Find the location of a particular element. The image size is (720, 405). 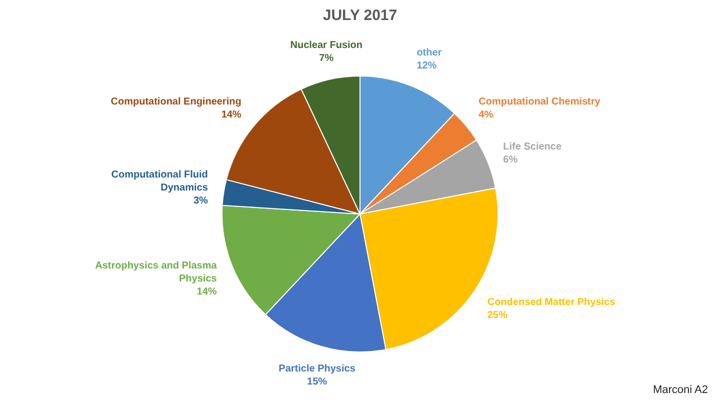

data-label: 15% is located at coordinates (317, 382).